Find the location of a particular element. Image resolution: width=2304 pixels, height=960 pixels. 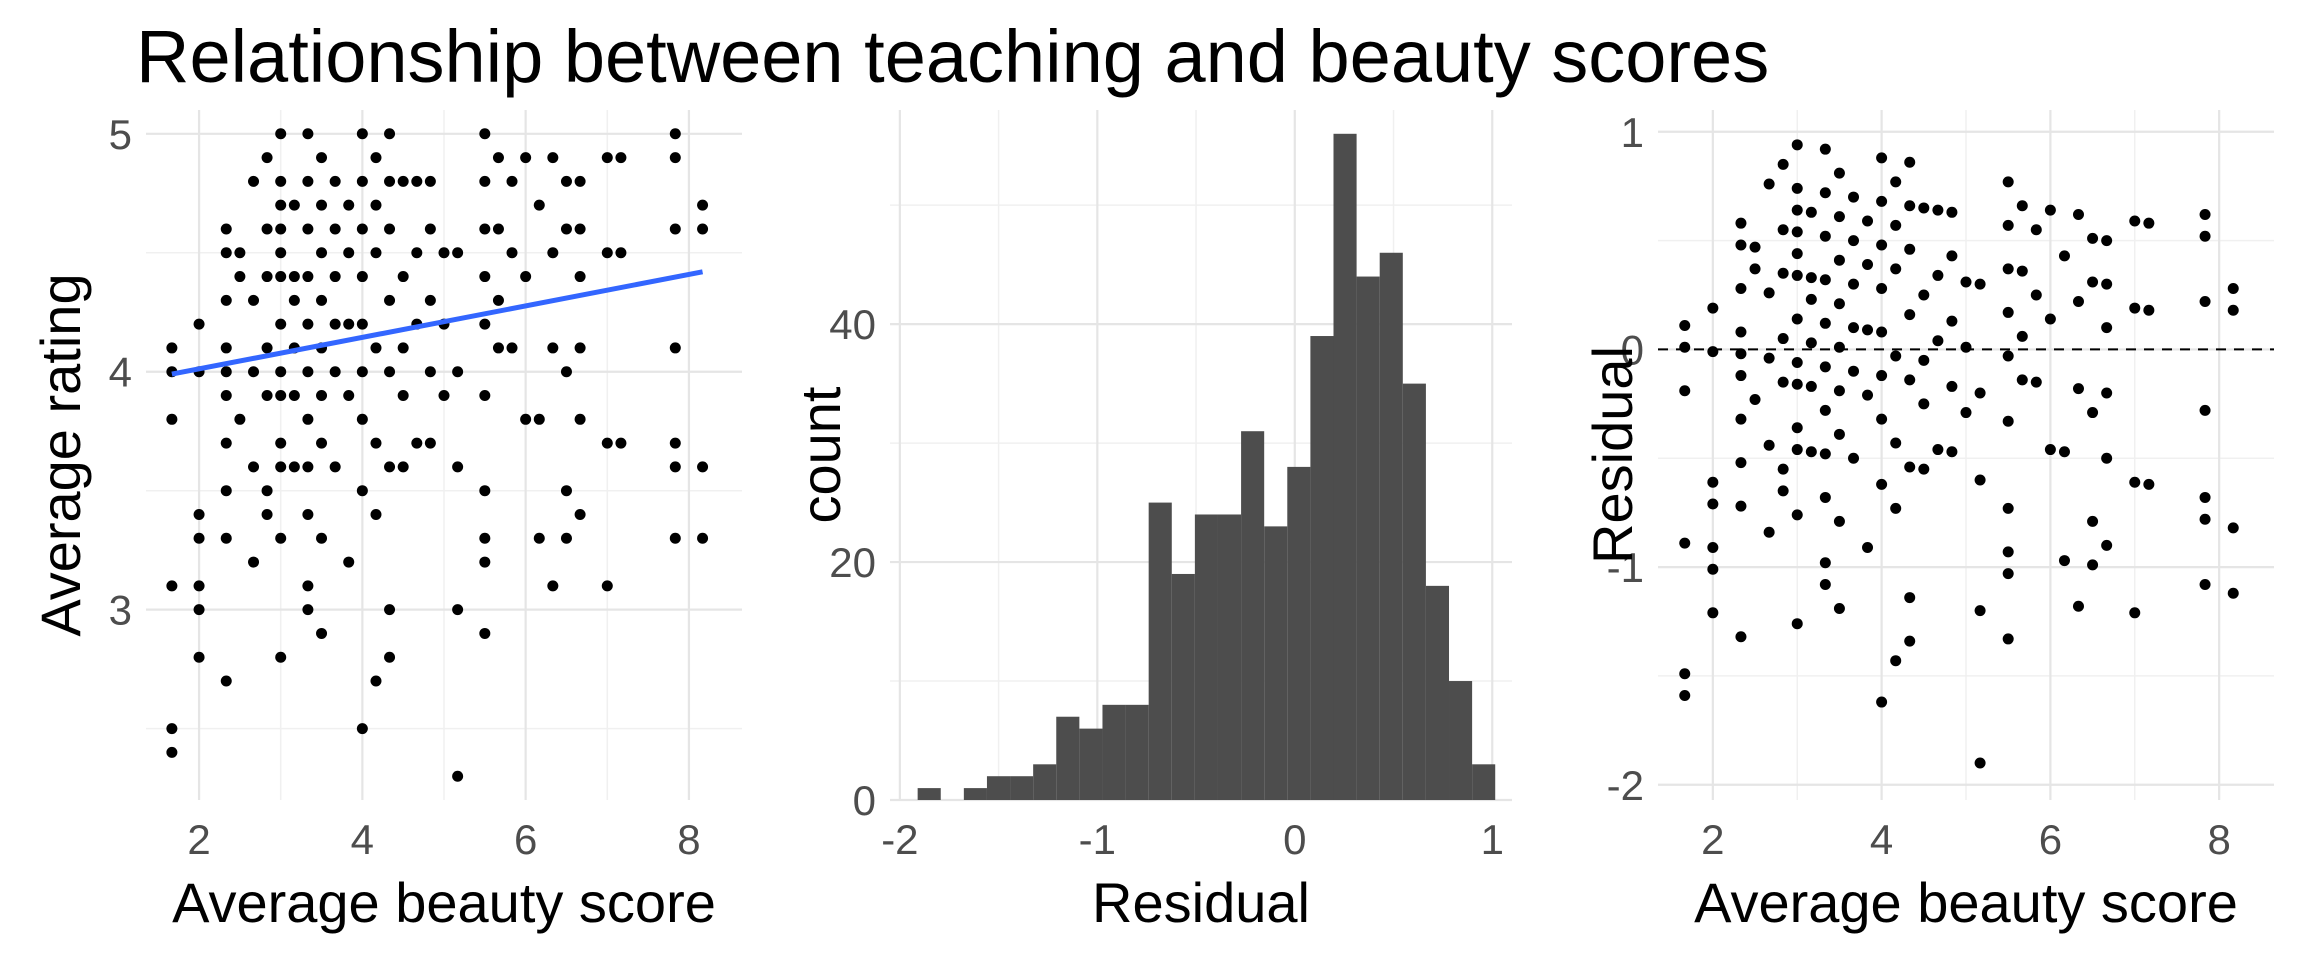

y-tick-label: 0 is located at coordinates (864, 800).